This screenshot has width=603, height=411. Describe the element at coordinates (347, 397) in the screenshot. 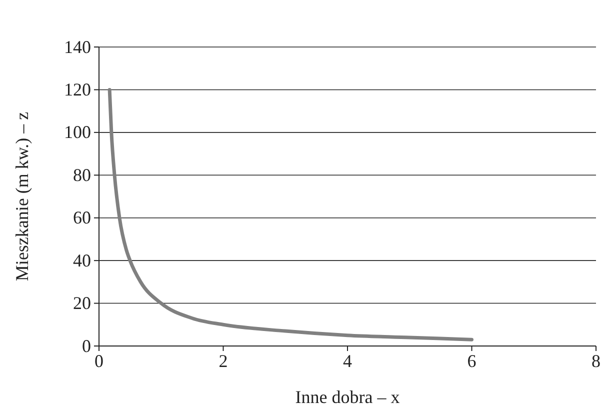

I see `x-axis-title: Inne dobra – x` at that location.